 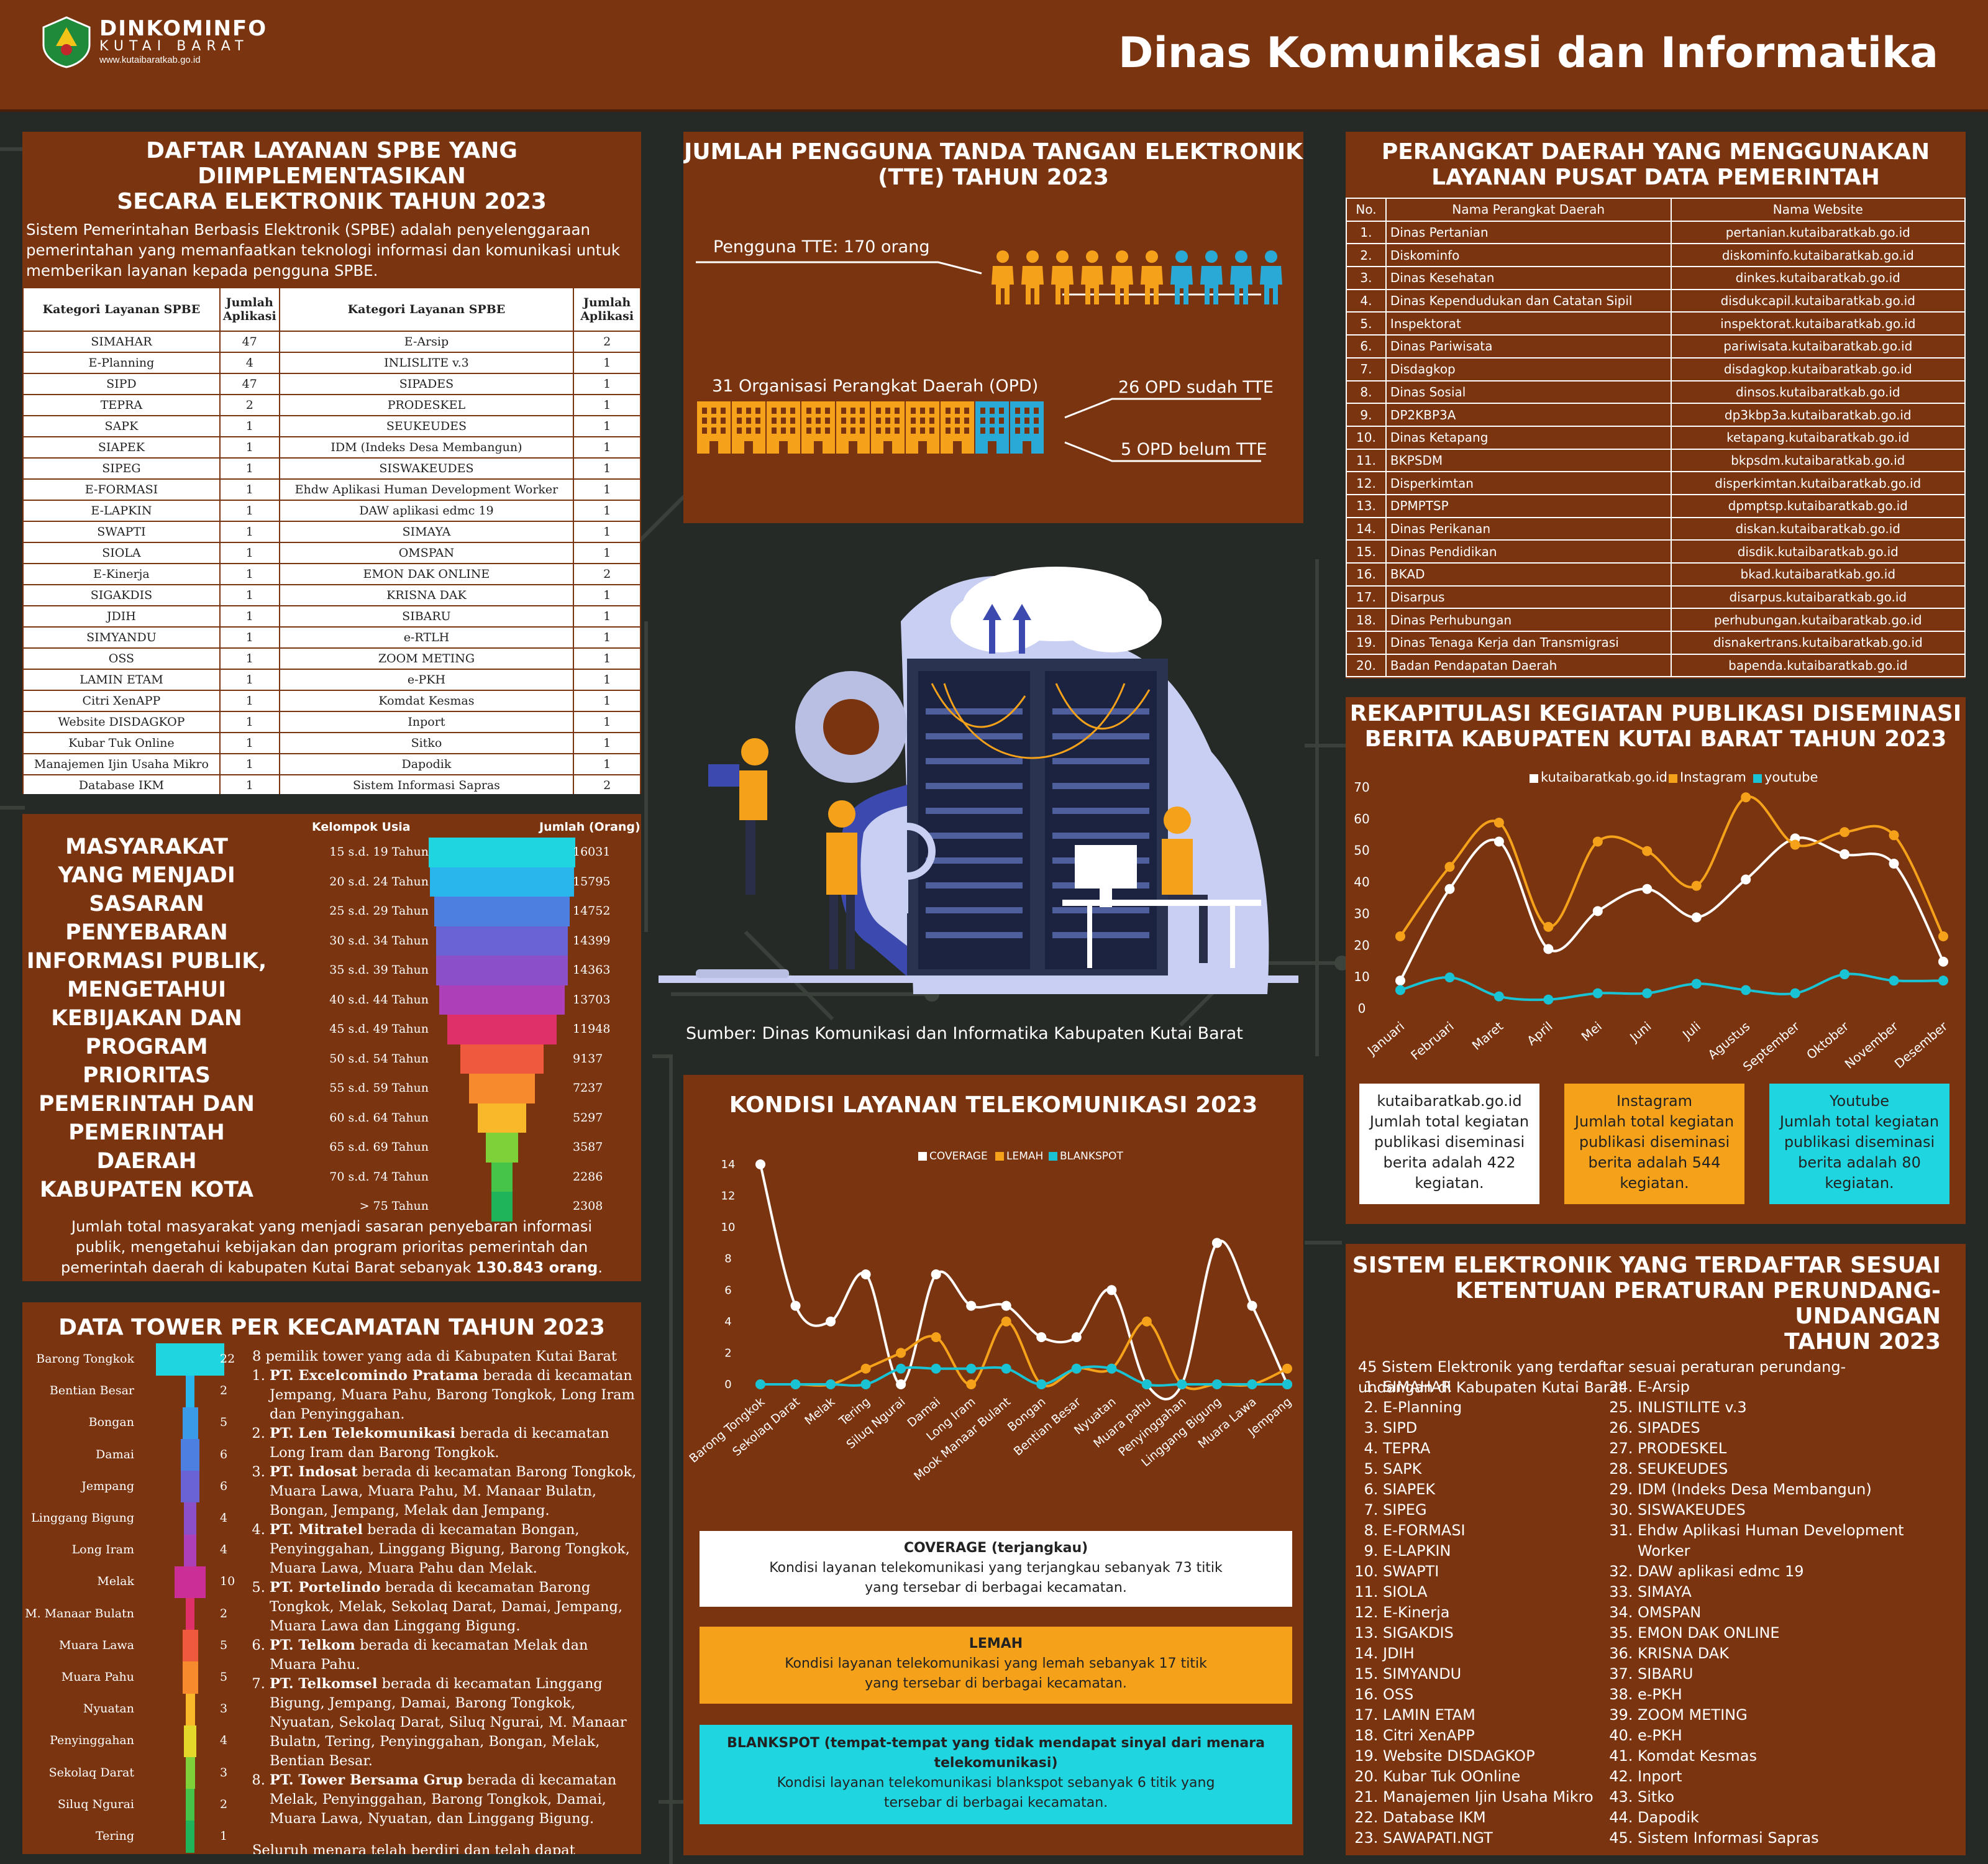 What do you see at coordinates (249, 309) in the screenshot?
I see `spbe-header-cell: Jumlah Aplikasi` at bounding box center [249, 309].